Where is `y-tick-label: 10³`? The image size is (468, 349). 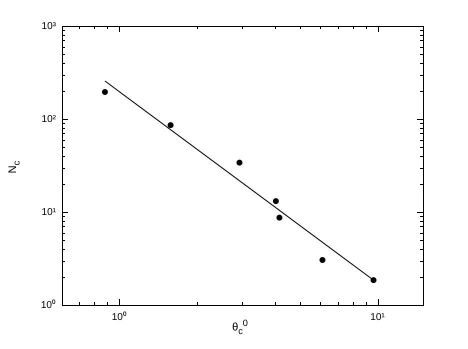 y-tick-label: 10³ is located at coordinates (49, 26).